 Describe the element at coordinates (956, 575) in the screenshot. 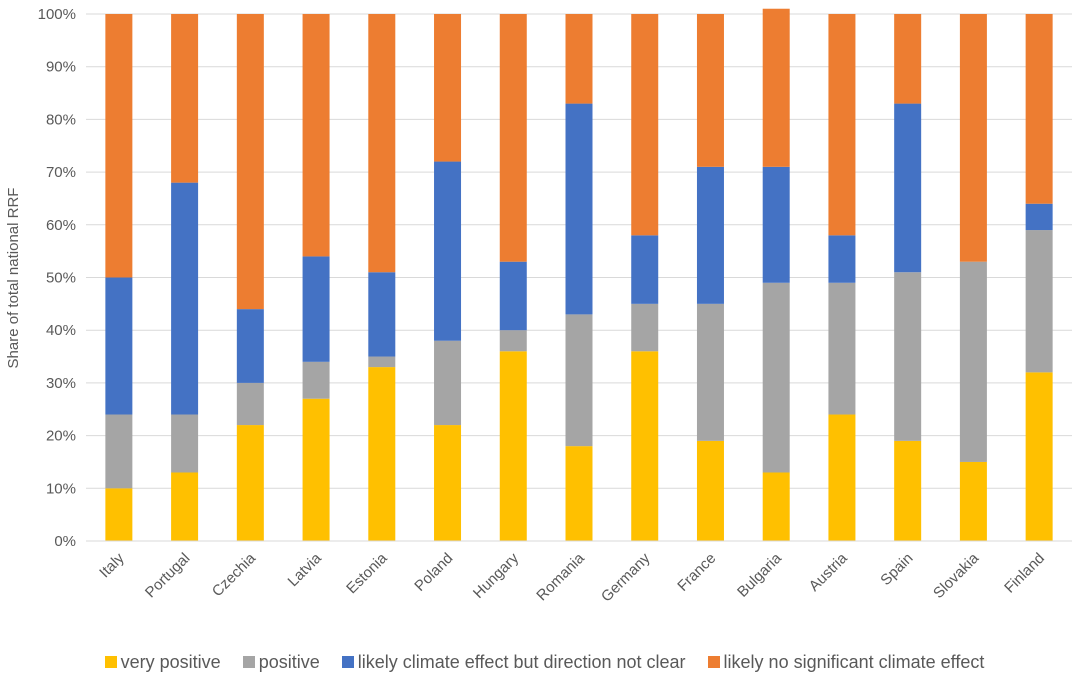

I see `x-tick-label: Slovakia` at that location.